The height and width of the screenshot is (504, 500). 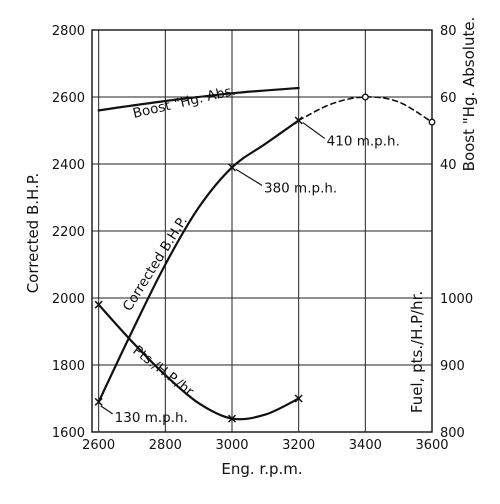 What do you see at coordinates (151, 418) in the screenshot?
I see `annotation-130mph: 130 m.p.h.` at bounding box center [151, 418].